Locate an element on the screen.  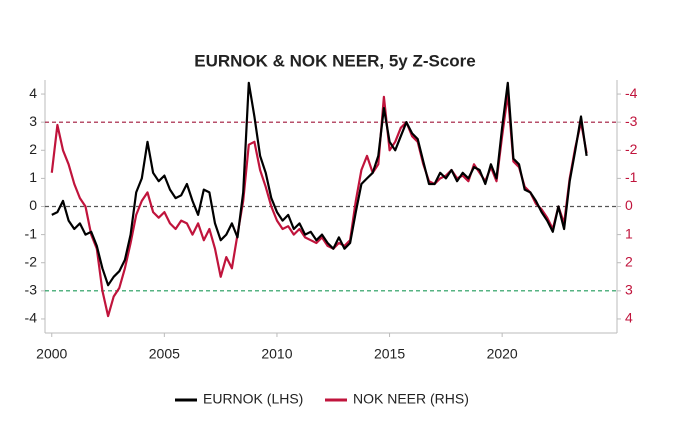
y-tick-label: -3 is located at coordinates (31, 290).